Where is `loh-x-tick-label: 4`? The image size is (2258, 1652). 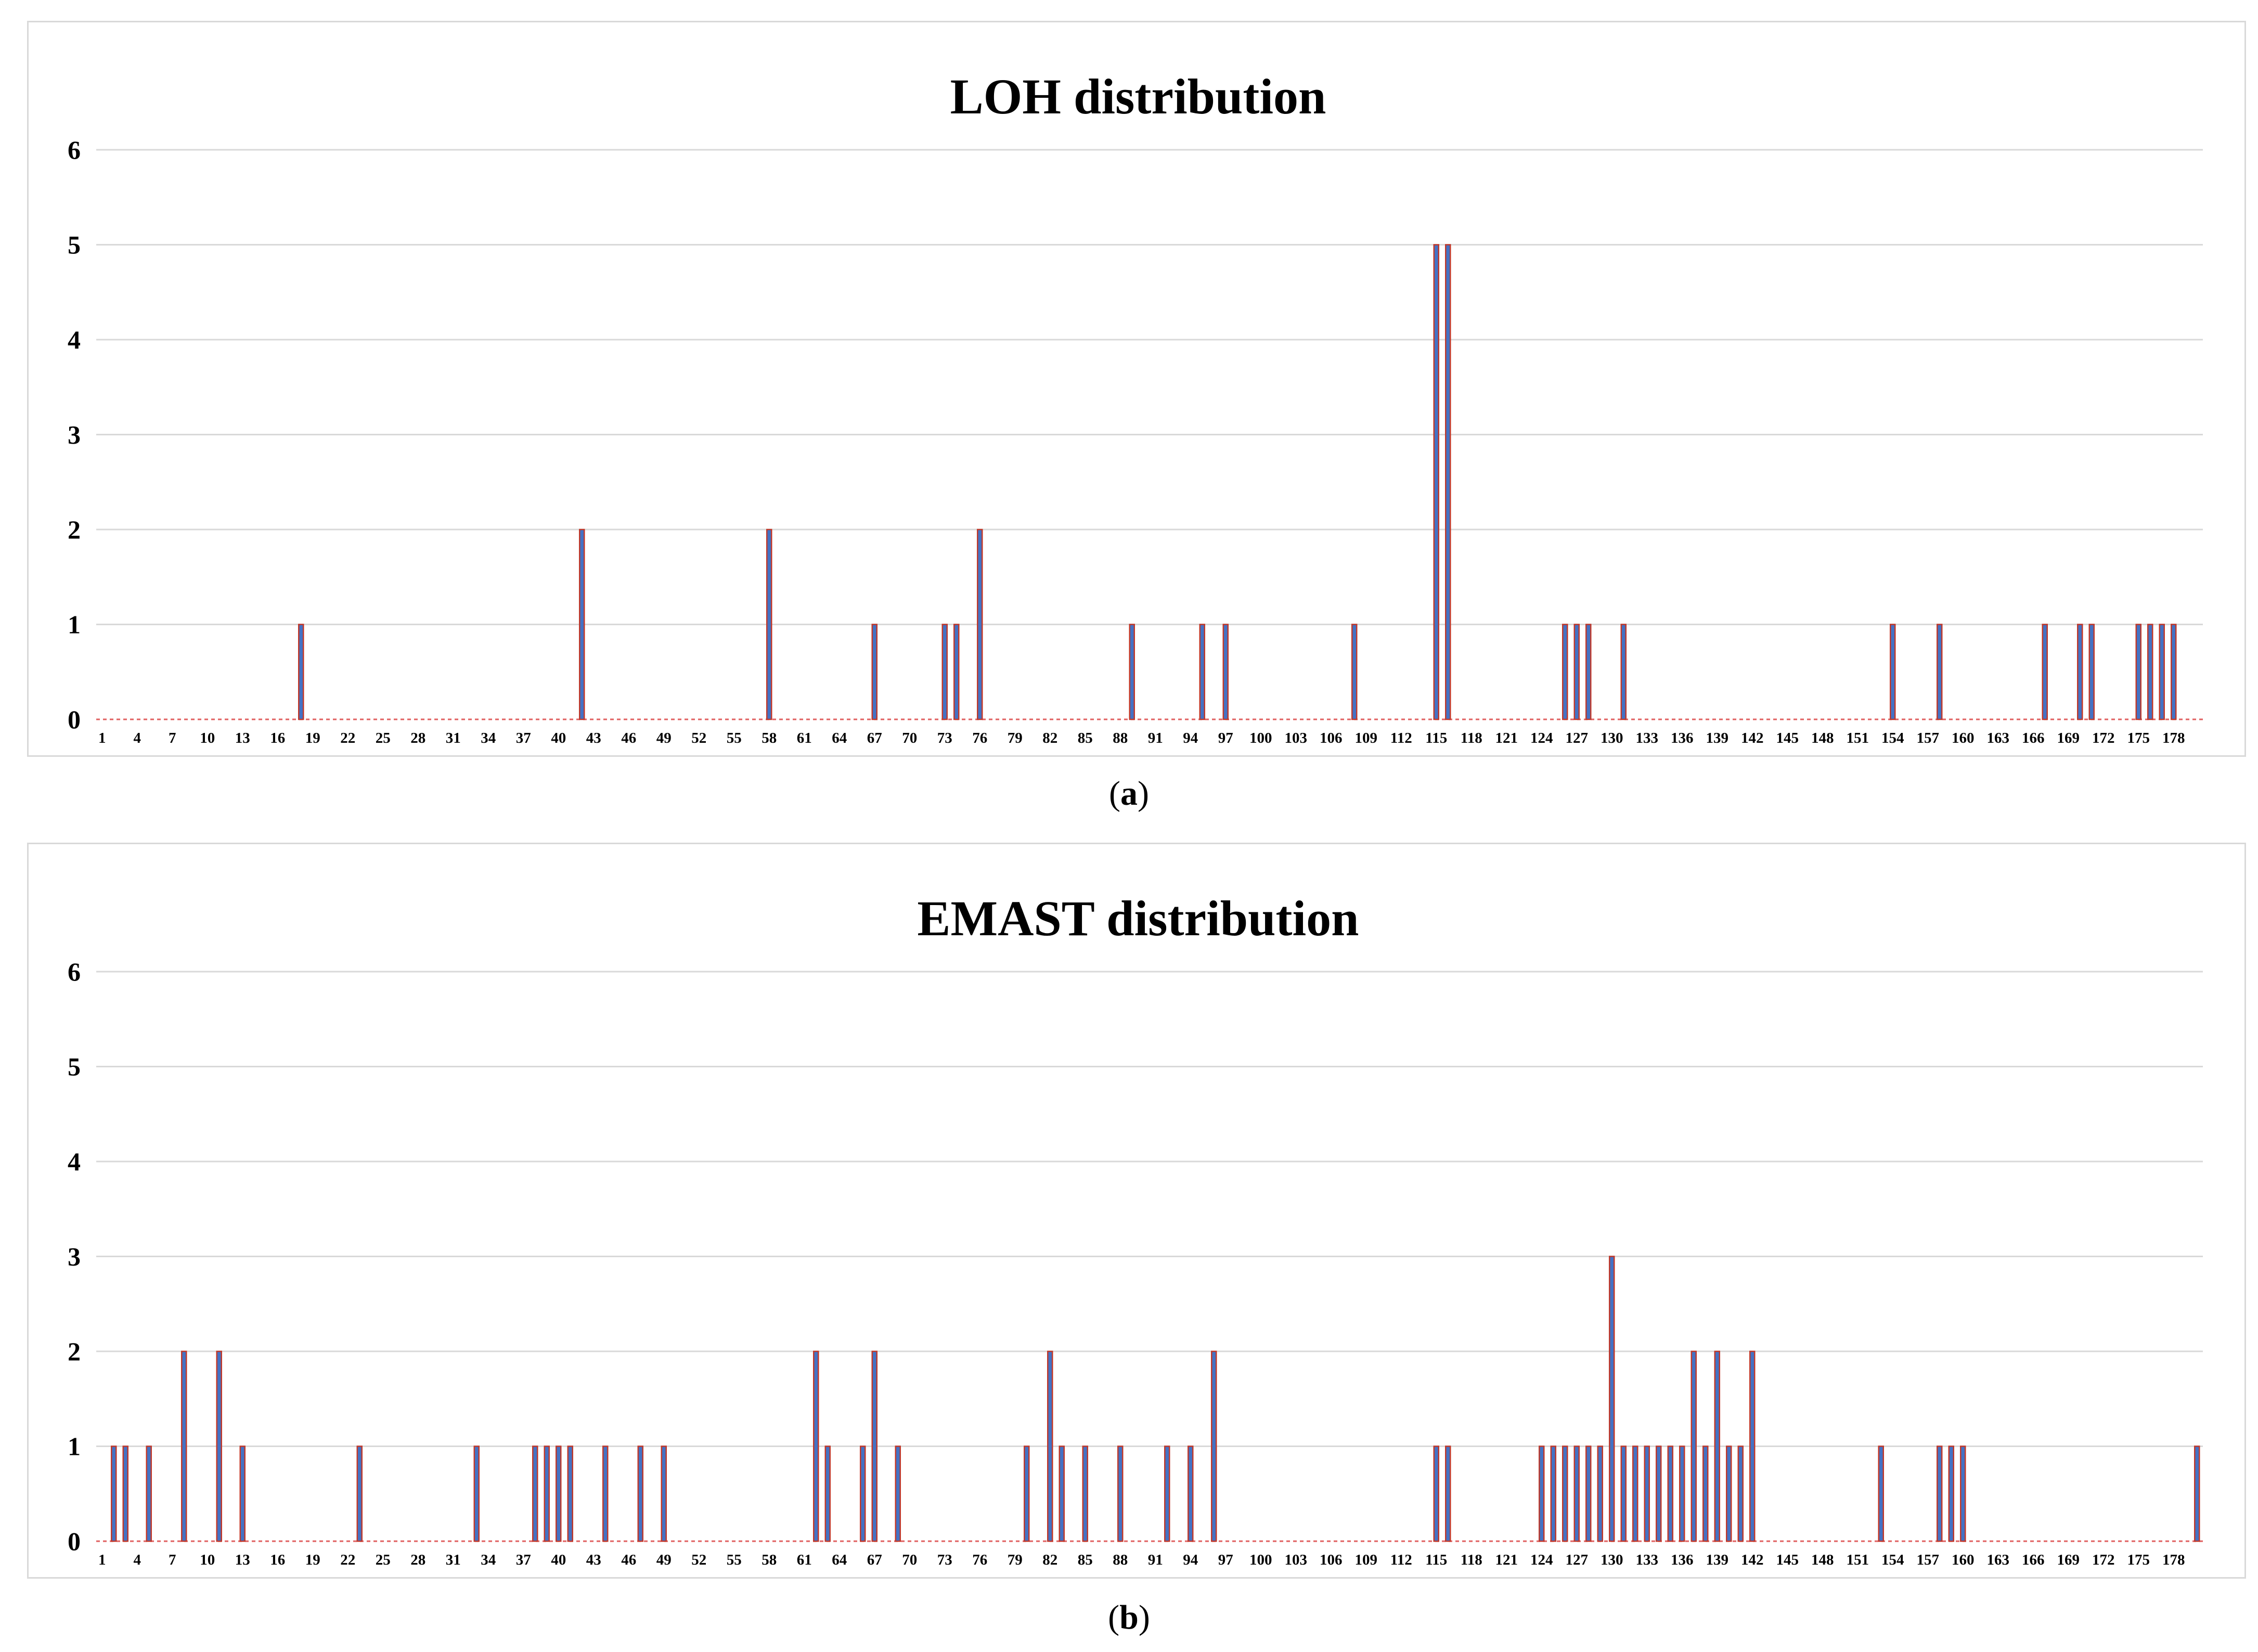
loh-x-tick-label: 4 is located at coordinates (137, 738).